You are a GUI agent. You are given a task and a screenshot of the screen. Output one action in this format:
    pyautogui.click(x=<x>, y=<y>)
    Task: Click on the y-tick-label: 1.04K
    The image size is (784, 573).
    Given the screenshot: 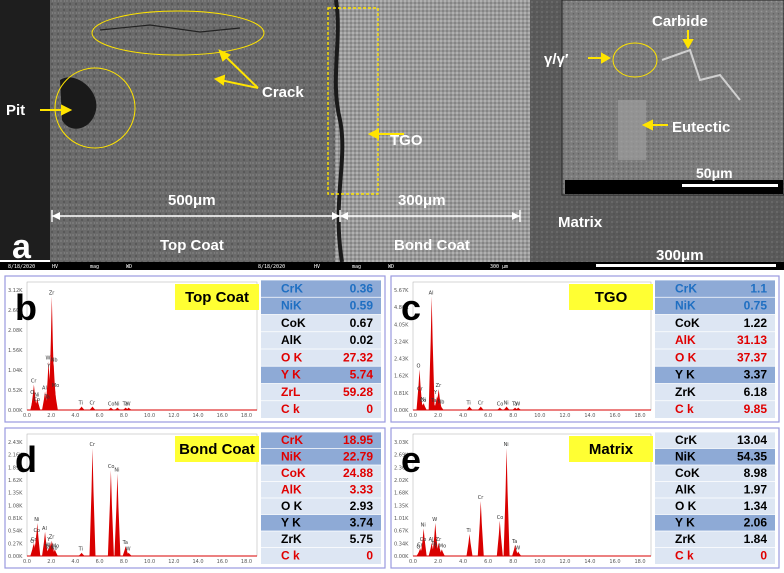 What is the action you would take?
    pyautogui.click(x=15, y=371)
    